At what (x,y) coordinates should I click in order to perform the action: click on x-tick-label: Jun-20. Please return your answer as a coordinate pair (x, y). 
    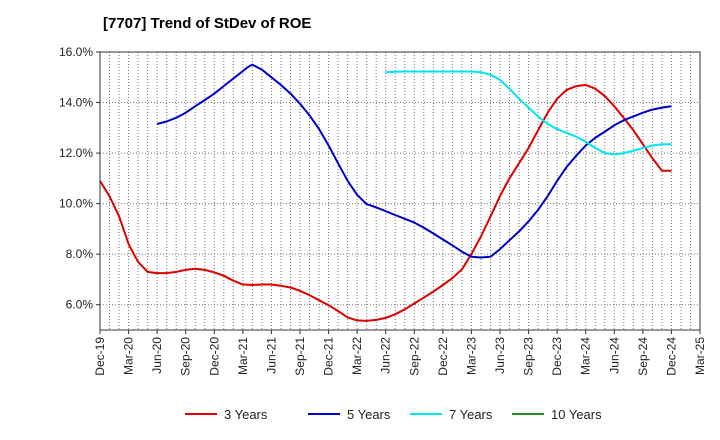
    Looking at the image, I should click on (157, 355).